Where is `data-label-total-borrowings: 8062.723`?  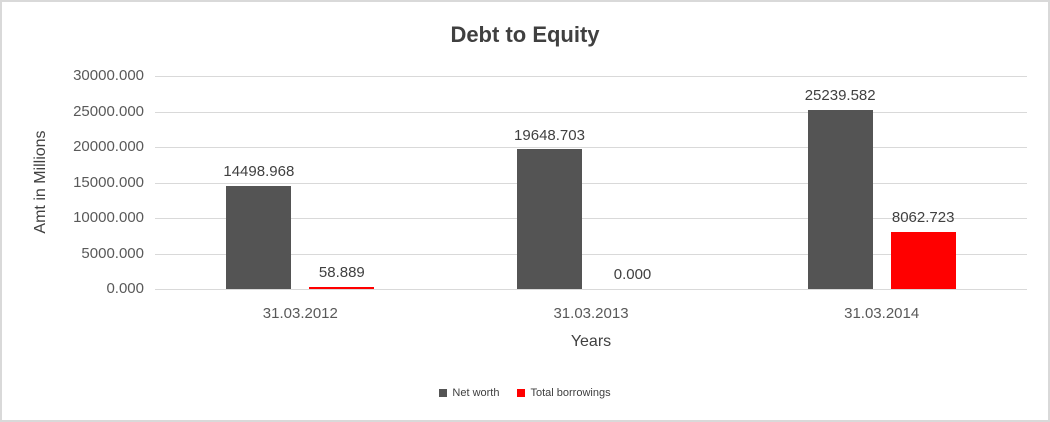
data-label-total-borrowings: 8062.723 is located at coordinates (923, 217).